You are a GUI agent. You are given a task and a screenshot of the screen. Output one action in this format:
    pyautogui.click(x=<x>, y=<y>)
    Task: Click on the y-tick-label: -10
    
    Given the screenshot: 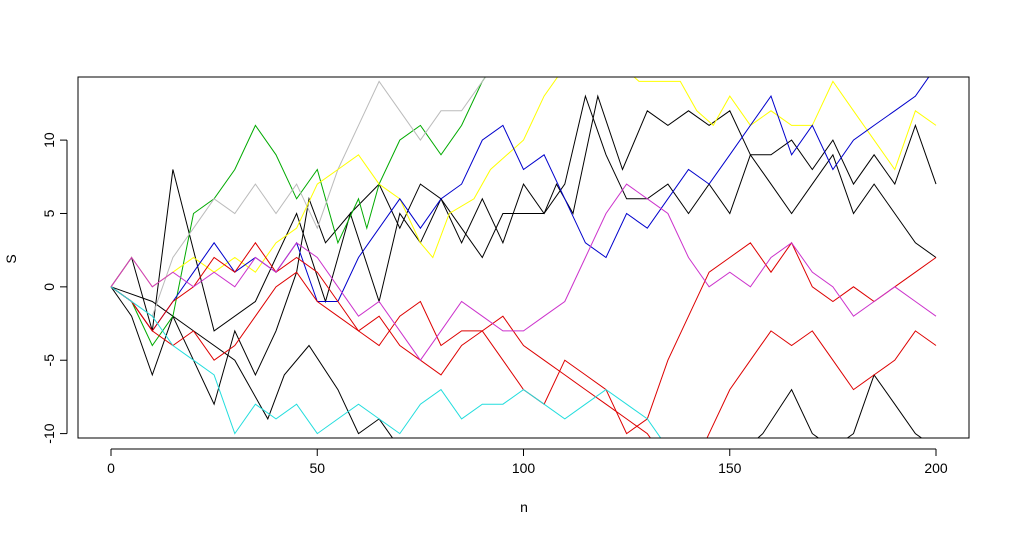 What is the action you would take?
    pyautogui.click(x=49, y=433)
    